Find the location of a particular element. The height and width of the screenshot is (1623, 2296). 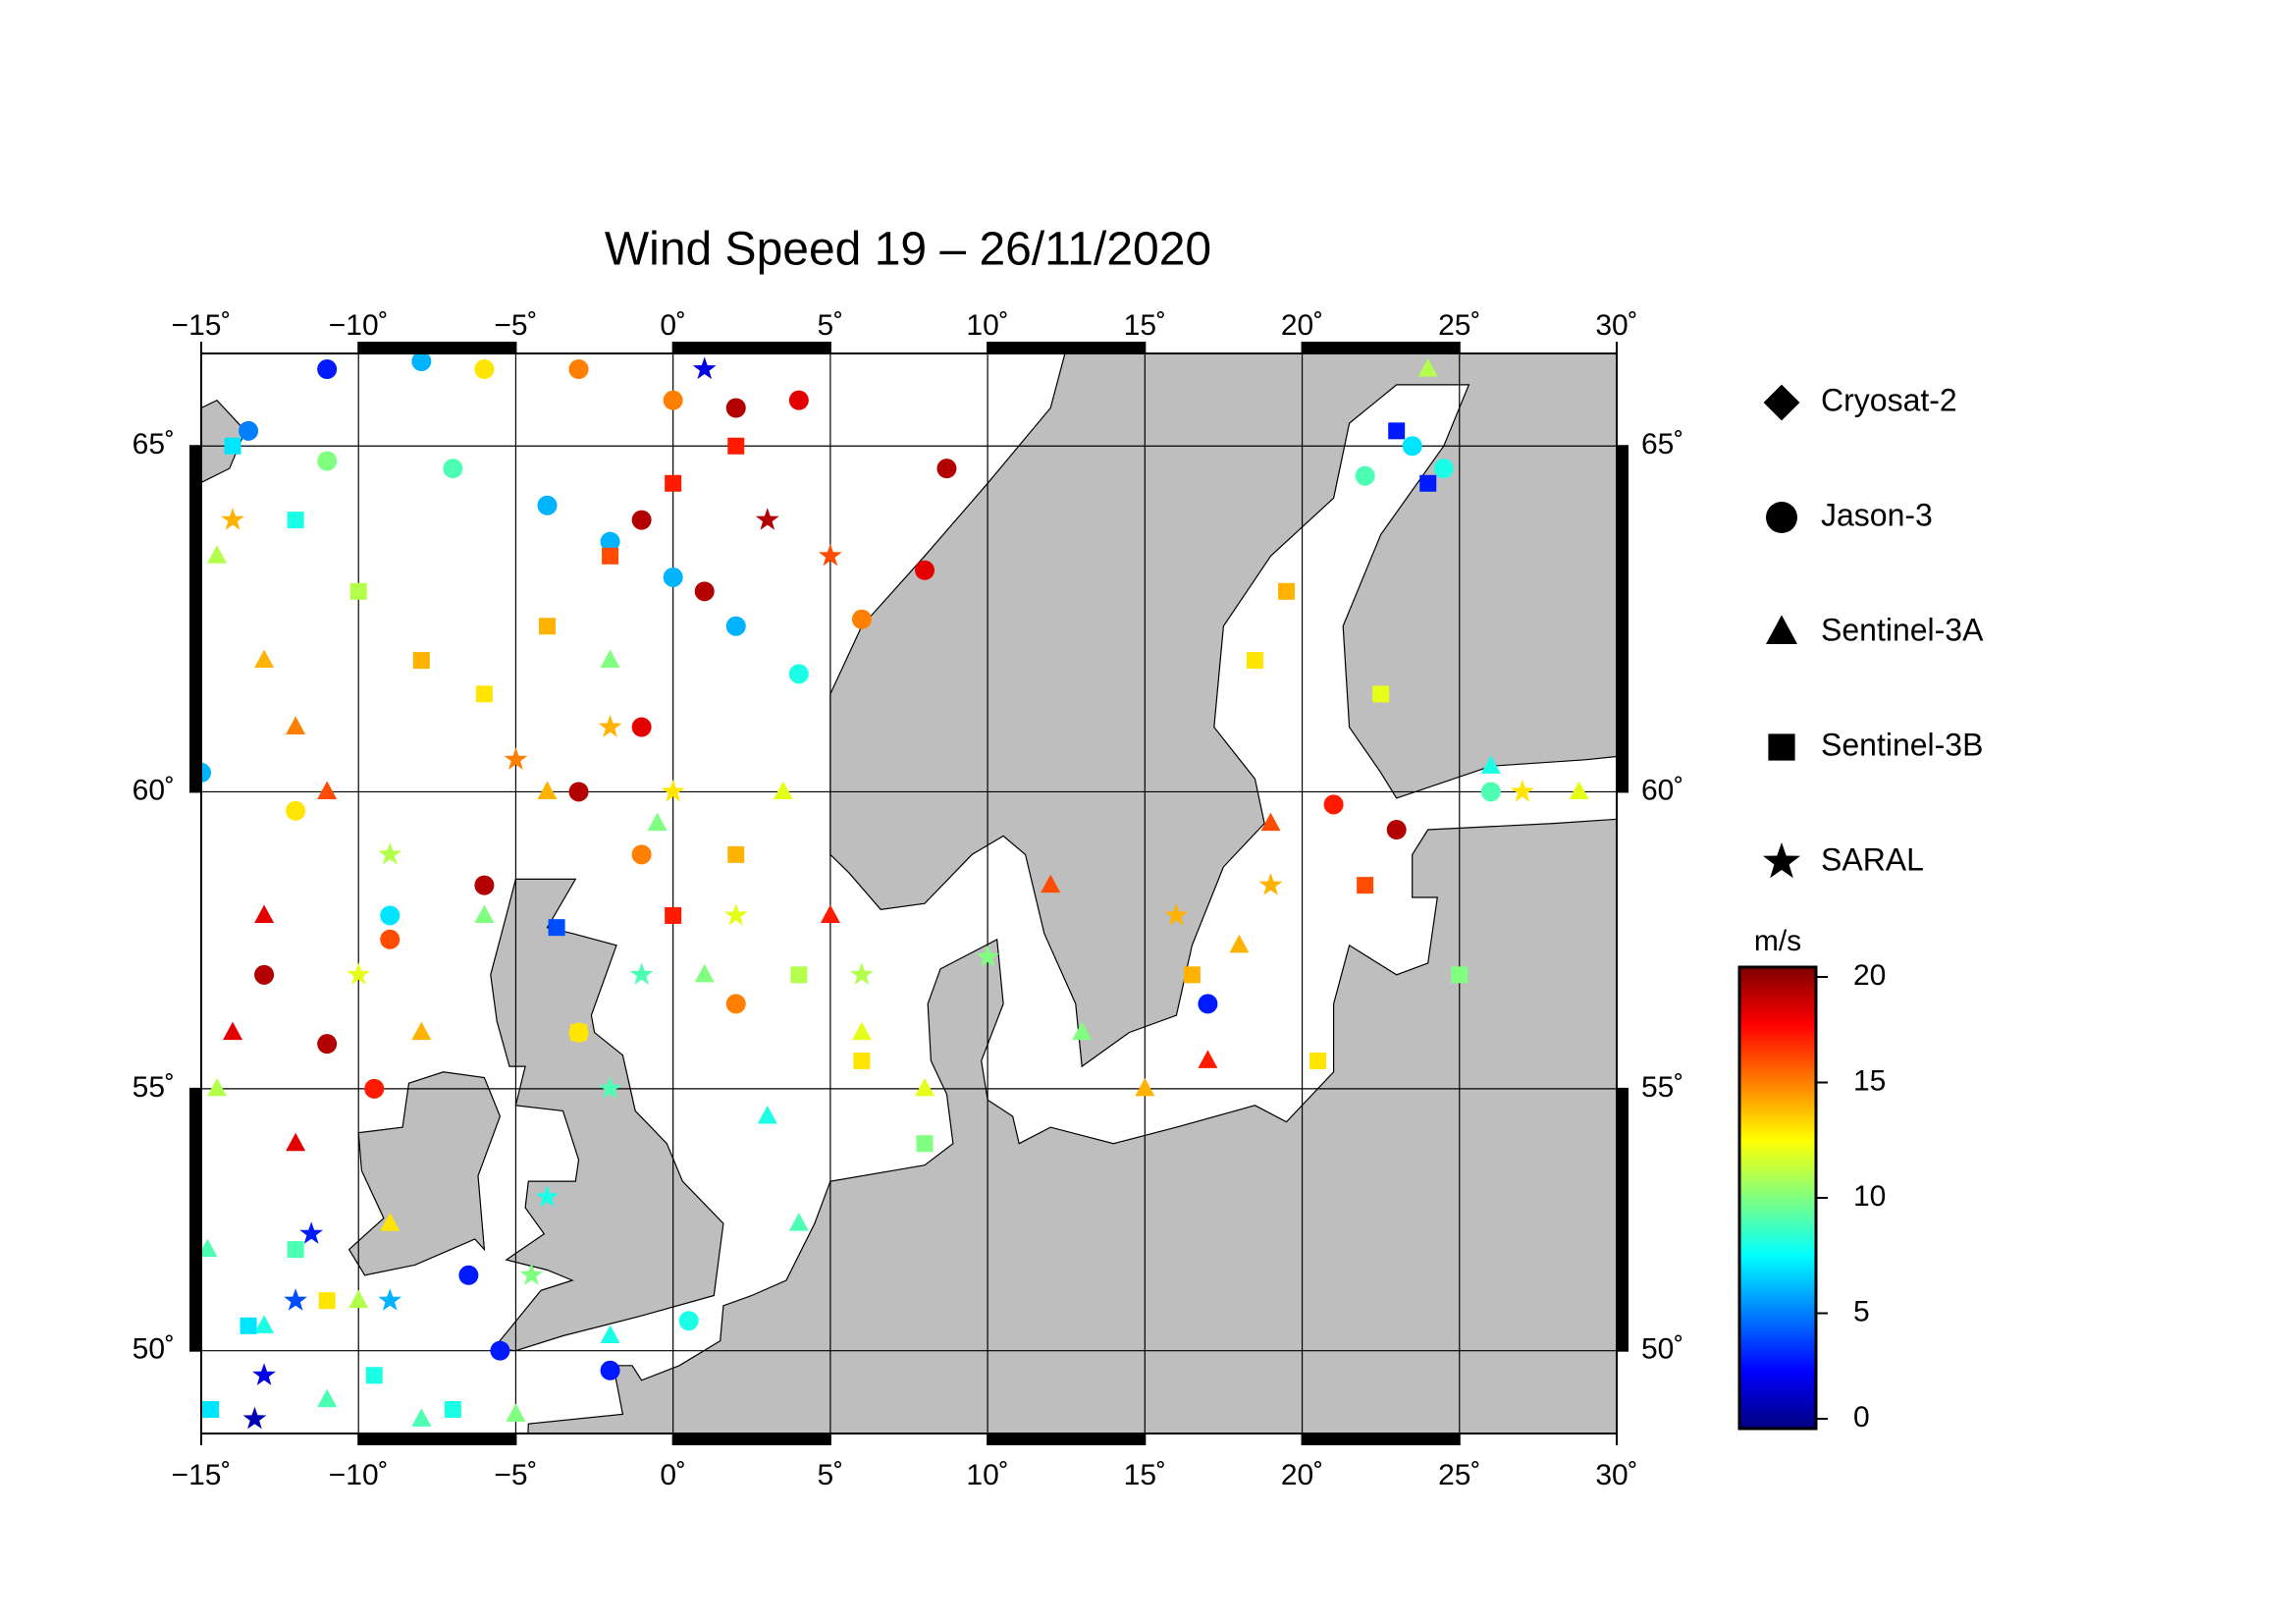

lon-label: 15˚ is located at coordinates (1145, 325).